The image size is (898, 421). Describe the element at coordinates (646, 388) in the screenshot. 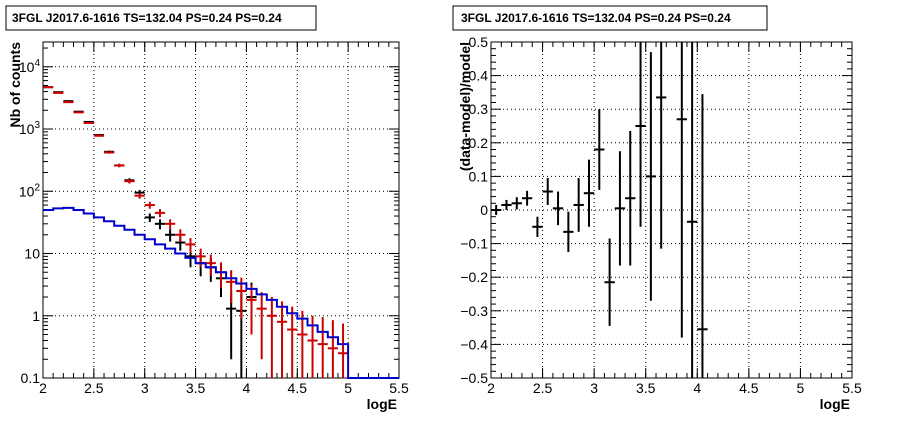

I see `x-tick-label: 3.5` at that location.